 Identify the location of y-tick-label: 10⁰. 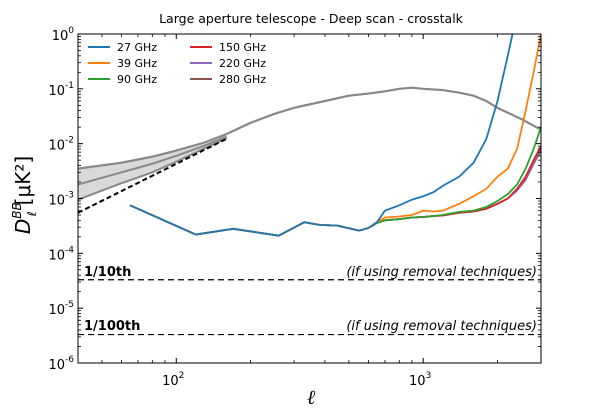
(63, 35).